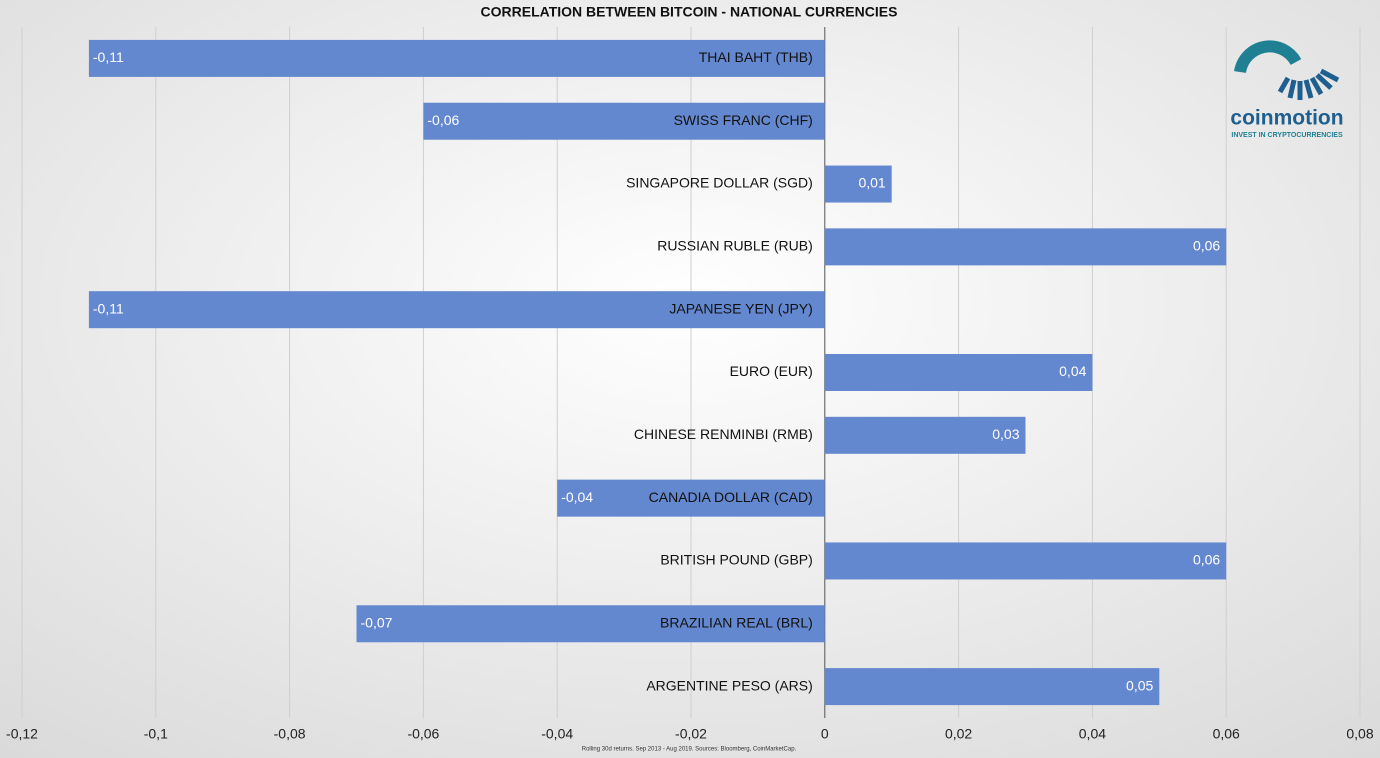  What do you see at coordinates (756, 57) in the screenshot?
I see `category-label: THAI BAHT (THB)` at bounding box center [756, 57].